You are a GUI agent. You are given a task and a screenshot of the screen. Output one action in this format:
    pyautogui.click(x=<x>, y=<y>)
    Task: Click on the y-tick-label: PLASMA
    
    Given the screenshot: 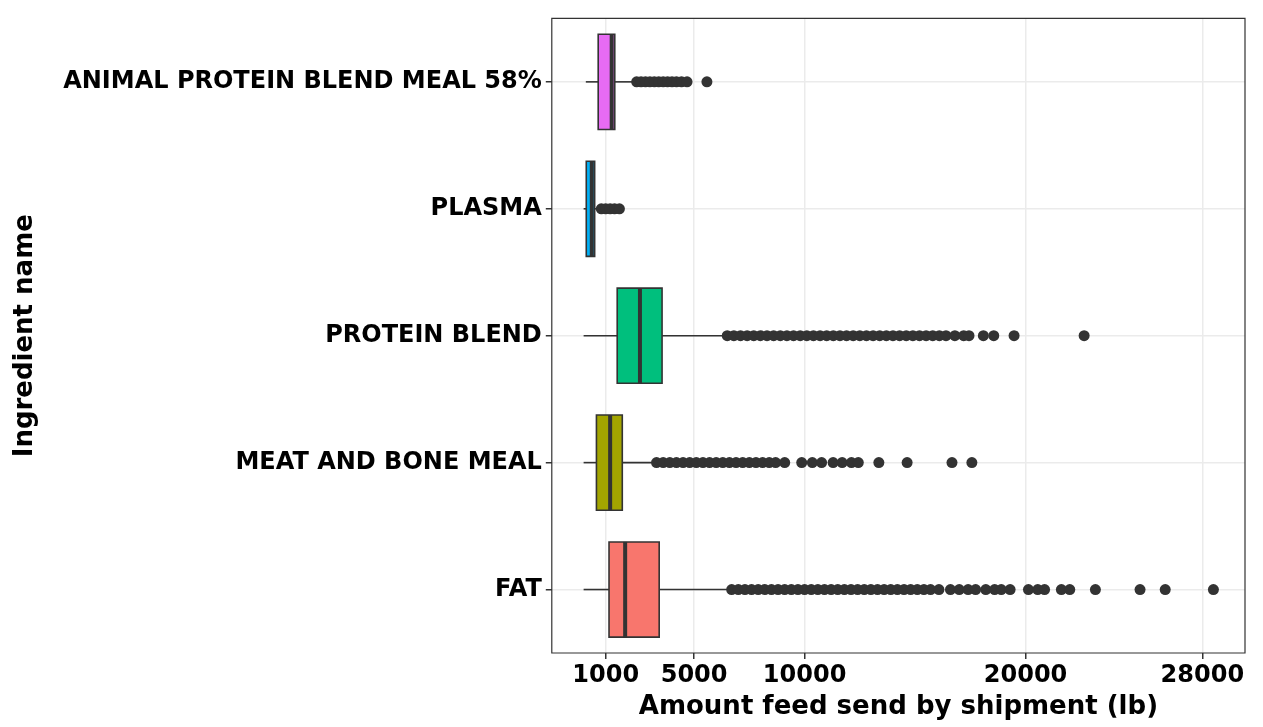 What is the action you would take?
    pyautogui.click(x=486, y=207)
    